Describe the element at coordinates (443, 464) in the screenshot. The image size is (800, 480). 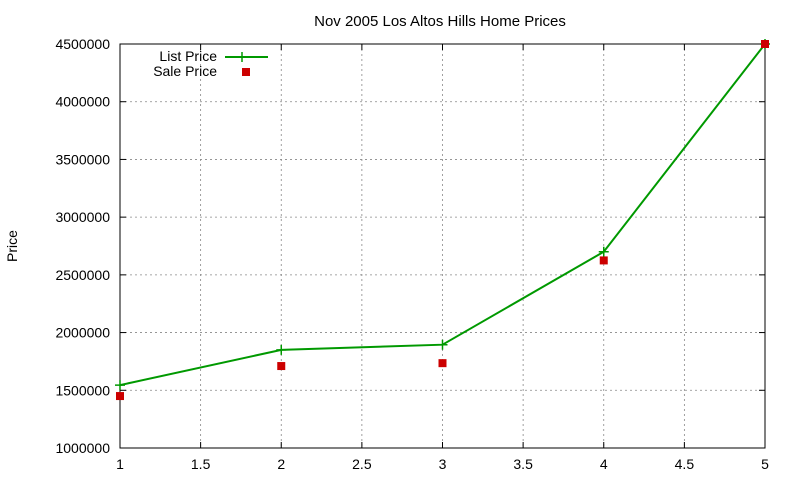
I see `x-tick-label: 3` at that location.